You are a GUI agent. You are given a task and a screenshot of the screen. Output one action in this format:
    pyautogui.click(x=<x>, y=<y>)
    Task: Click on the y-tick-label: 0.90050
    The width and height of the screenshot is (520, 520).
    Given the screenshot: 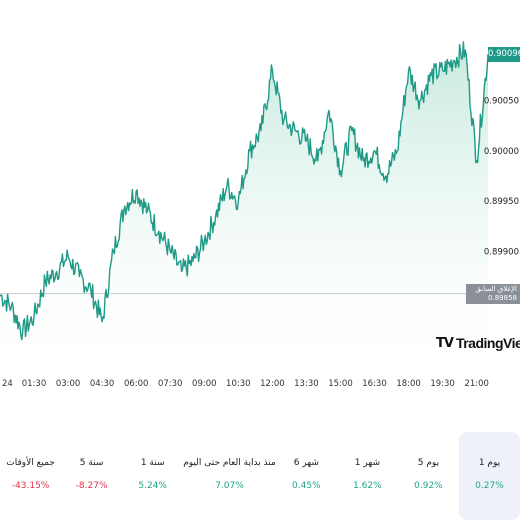 What is the action you would take?
    pyautogui.click(x=501, y=102)
    